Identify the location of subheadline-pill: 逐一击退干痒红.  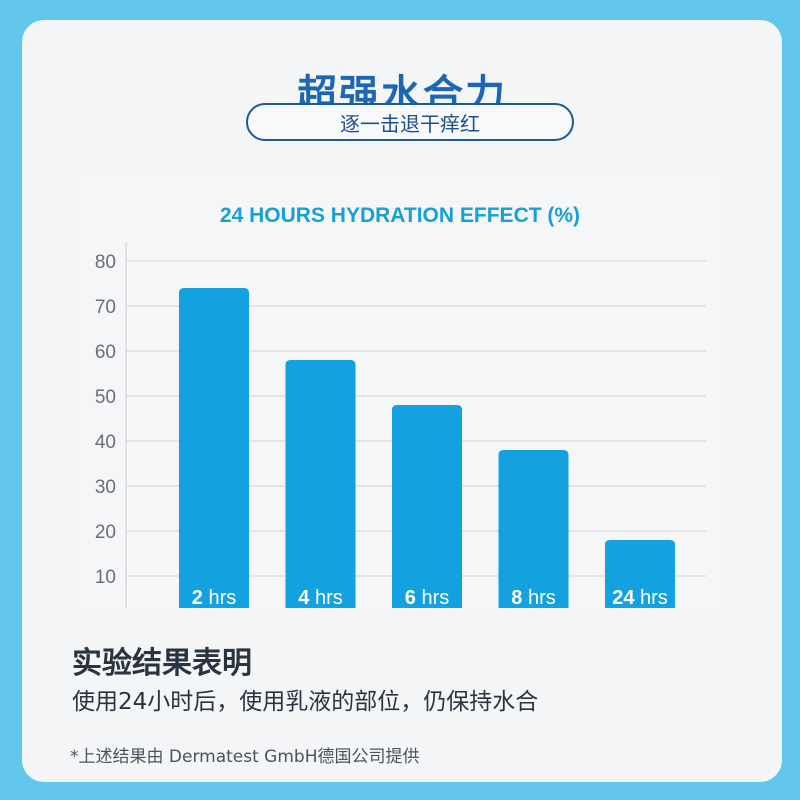
(410, 122).